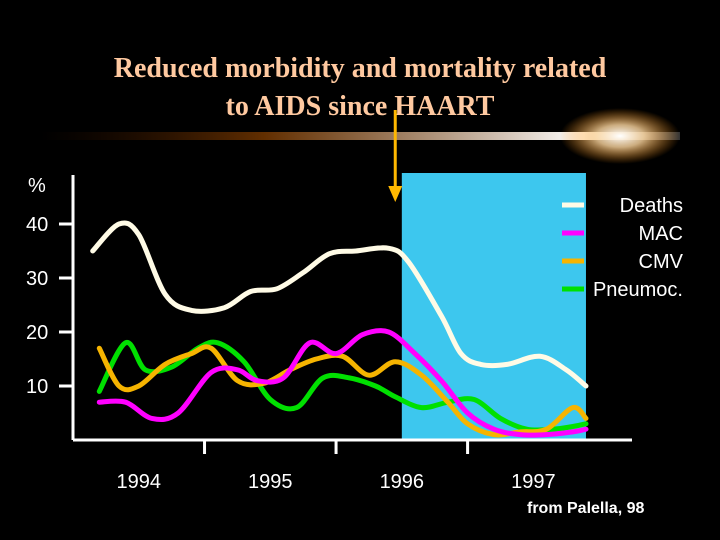 Image resolution: width=720 pixels, height=540 pixels. What do you see at coordinates (37, 225) in the screenshot?
I see `y-tick-label: 40` at bounding box center [37, 225].